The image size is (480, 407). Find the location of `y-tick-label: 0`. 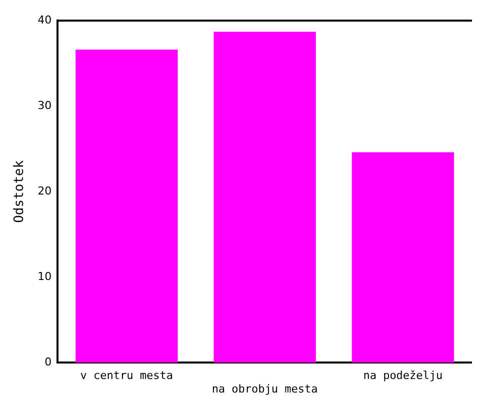

y-tick-label: 0 is located at coordinates (48, 361).